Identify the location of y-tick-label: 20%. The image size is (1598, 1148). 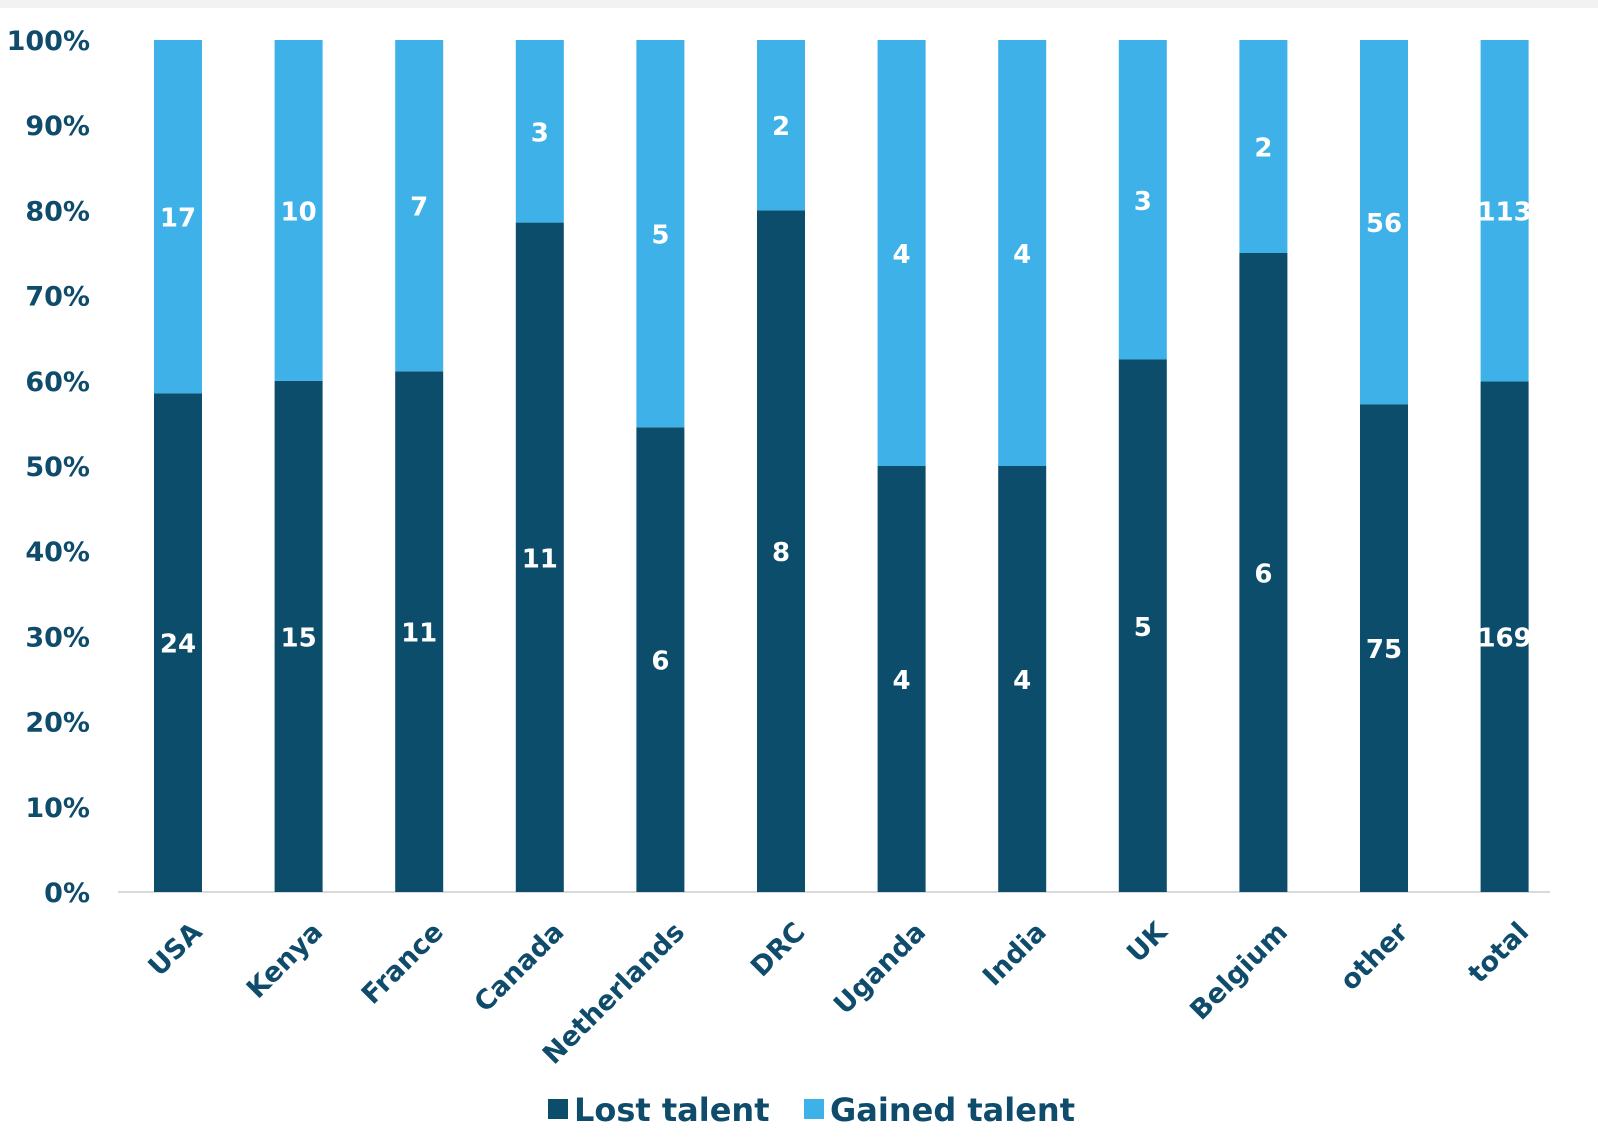
(57, 723).